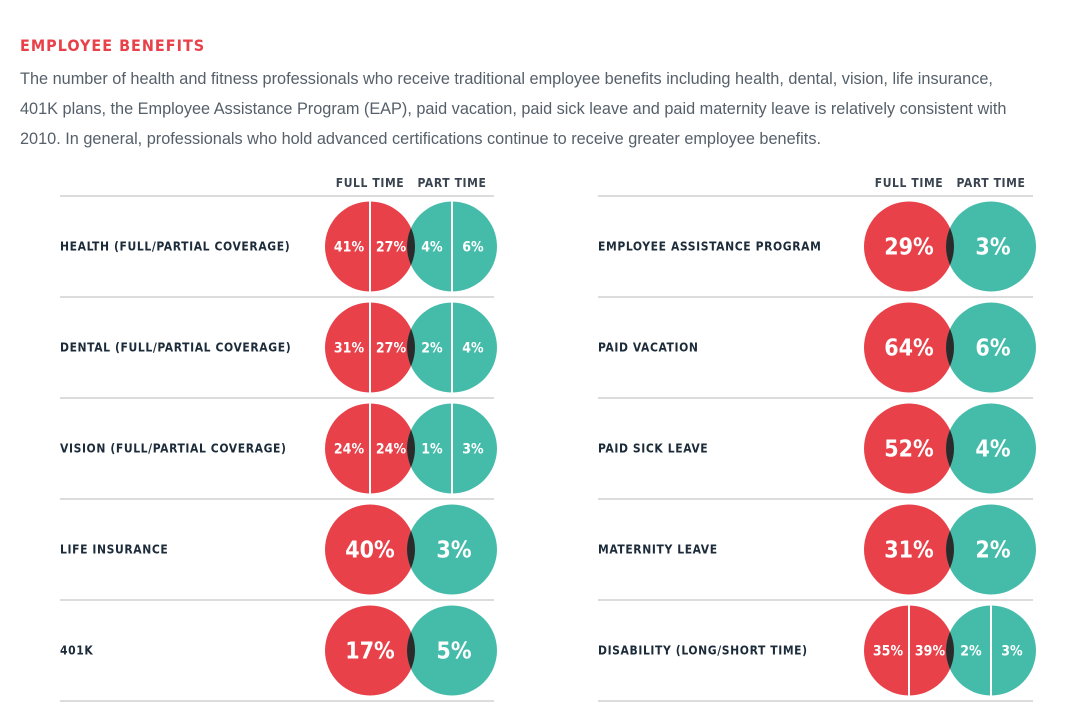  I want to click on benefit-row: 401K 17% 5%, so click(278, 650).